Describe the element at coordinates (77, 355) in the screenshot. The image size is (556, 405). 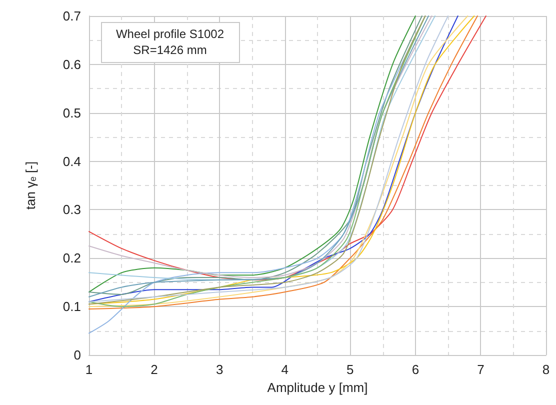
I see `y-tick-label: 0` at that location.